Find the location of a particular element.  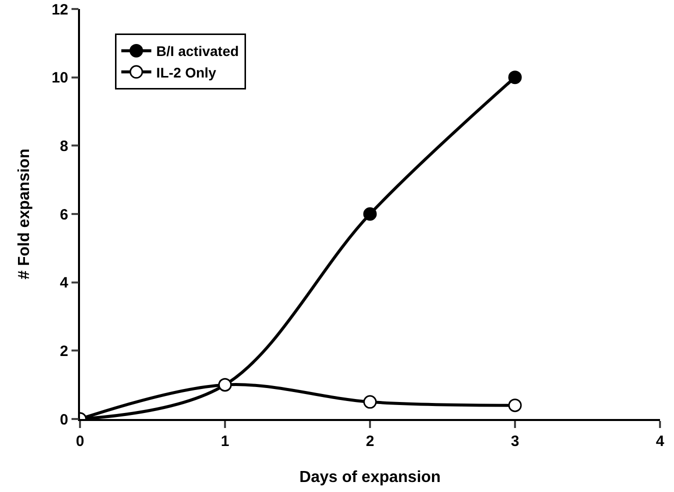

legend-label: IL-2 Only is located at coordinates (186, 72).